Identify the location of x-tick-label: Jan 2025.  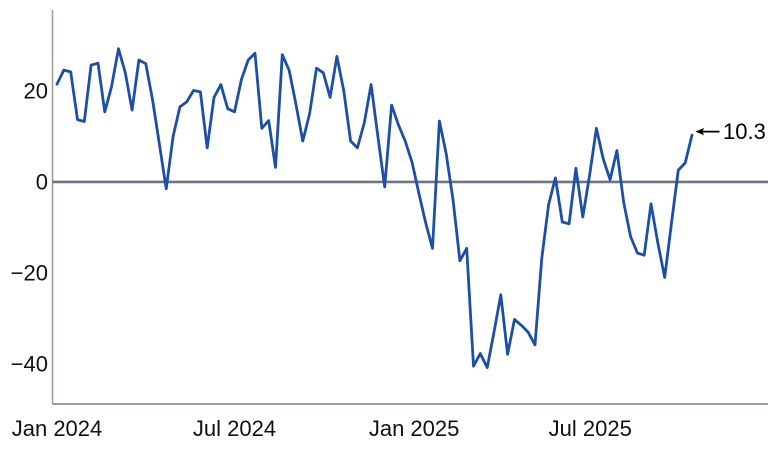
(414, 428).